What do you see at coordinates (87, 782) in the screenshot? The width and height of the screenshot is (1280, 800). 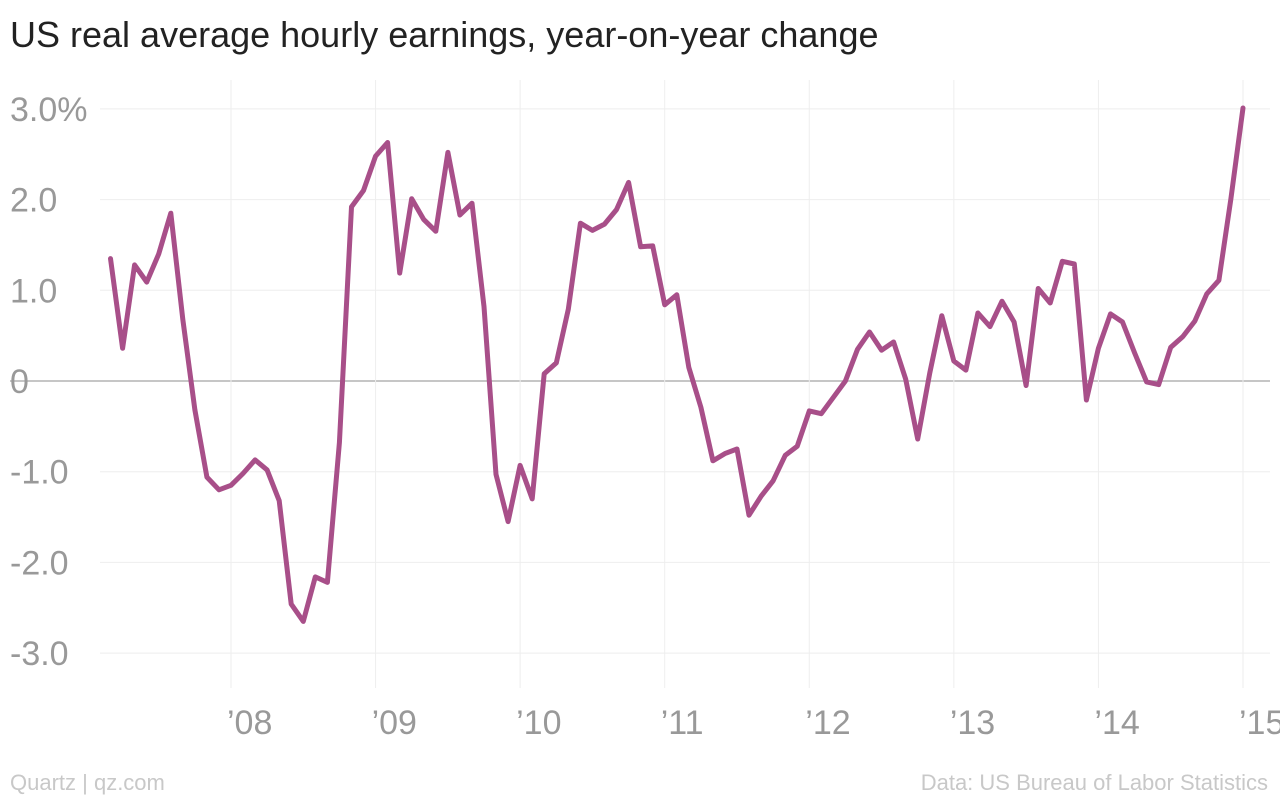 I see `footer-credit: Quartz | qz.com` at bounding box center [87, 782].